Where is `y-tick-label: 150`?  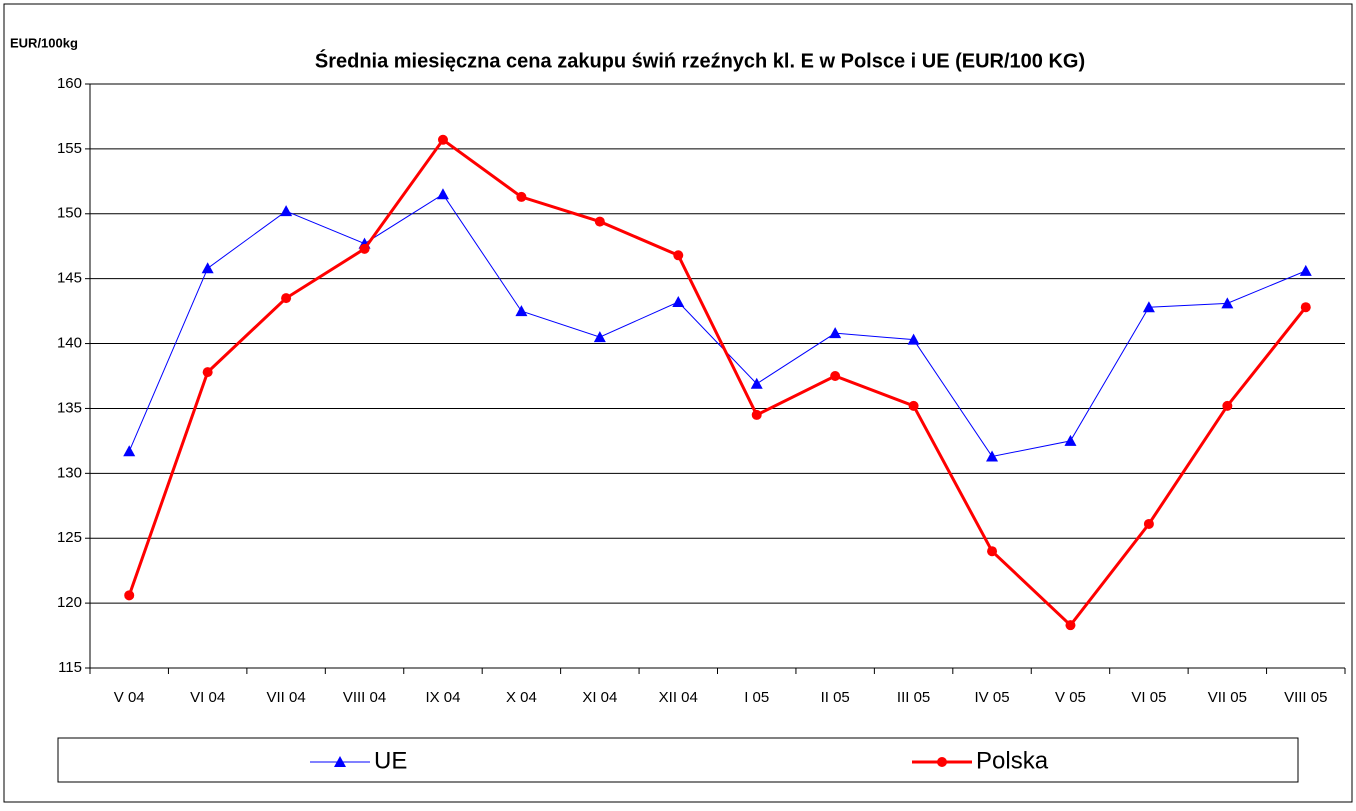 y-tick-label: 150 is located at coordinates (69, 213).